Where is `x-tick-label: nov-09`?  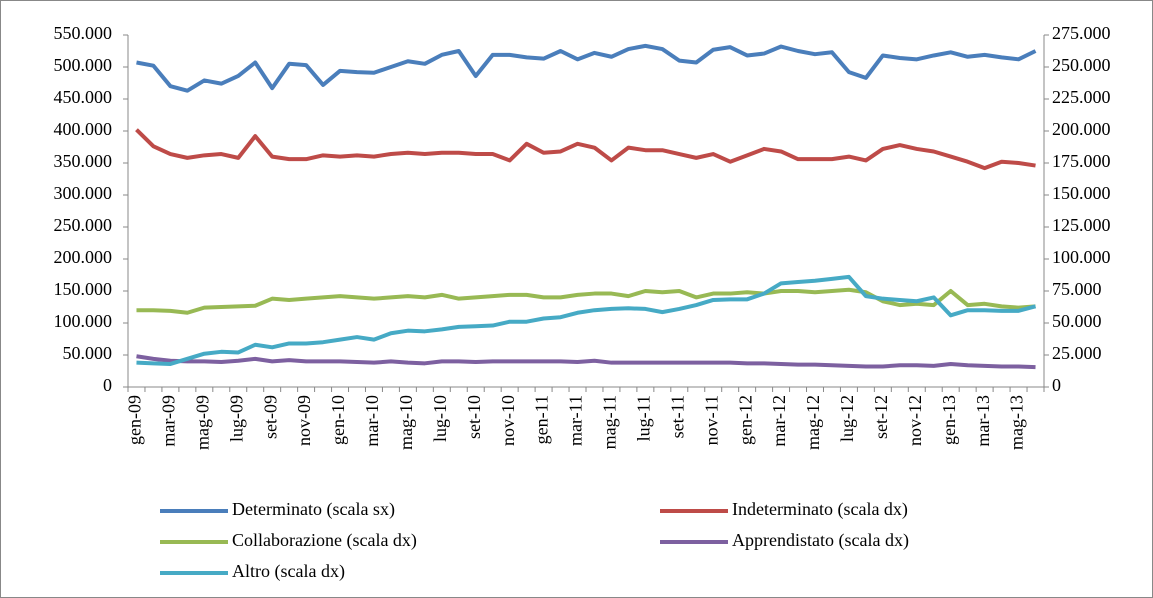
x-tick-label: nov-09 is located at coordinates (304, 420).